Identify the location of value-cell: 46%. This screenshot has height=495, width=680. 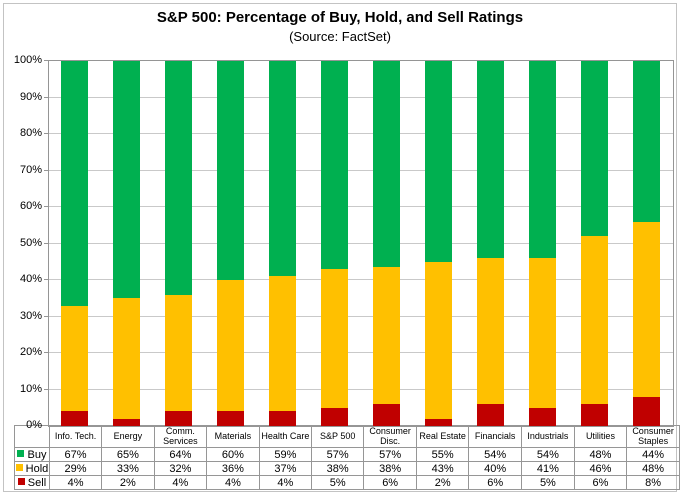
(600, 468).